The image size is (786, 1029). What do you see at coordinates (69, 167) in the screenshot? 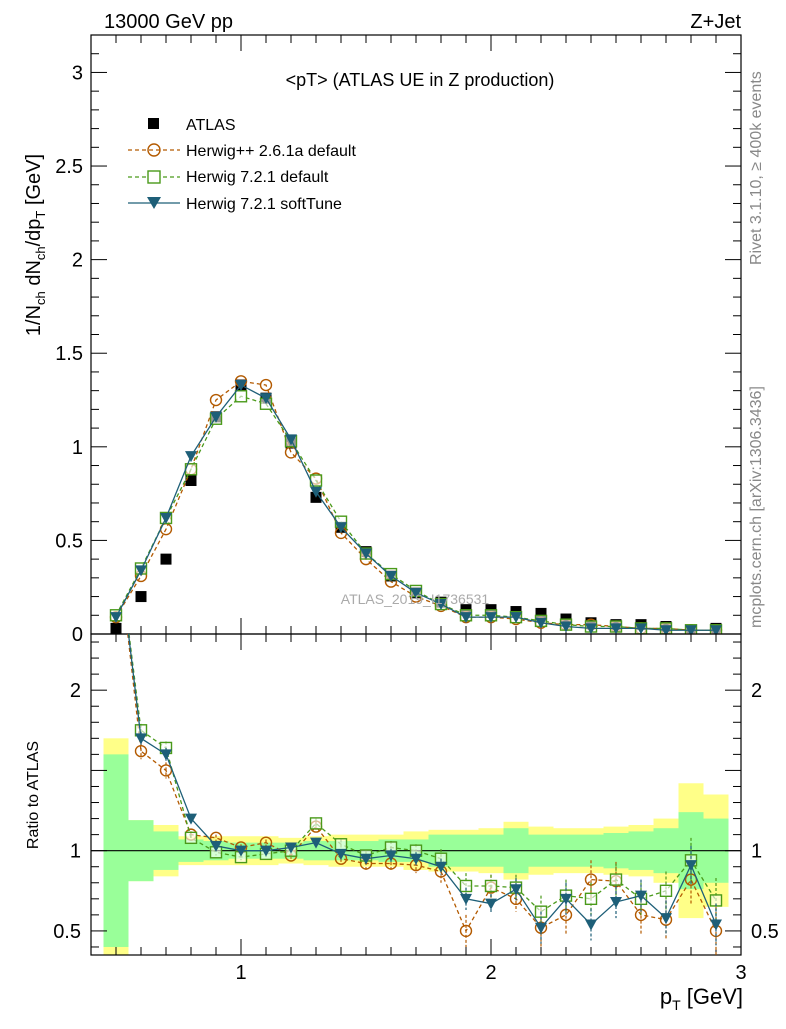
I see `main-y-tick-label: 2.5` at bounding box center [69, 167].